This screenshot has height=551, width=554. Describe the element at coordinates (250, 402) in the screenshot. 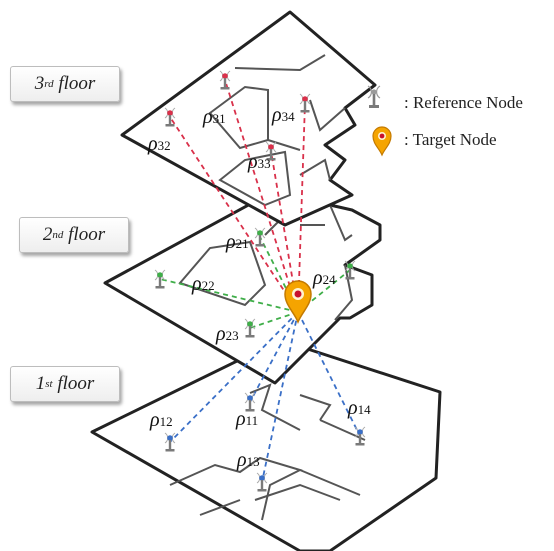

I see `reference-node-11-icon` at that location.